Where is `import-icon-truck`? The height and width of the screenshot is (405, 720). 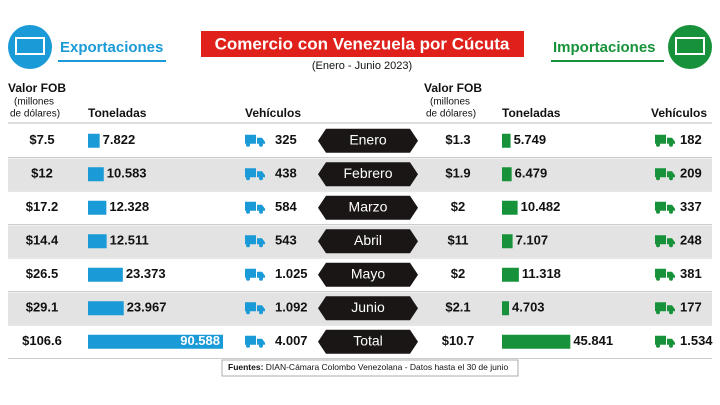
import-icon-truck is located at coordinates (690, 46).